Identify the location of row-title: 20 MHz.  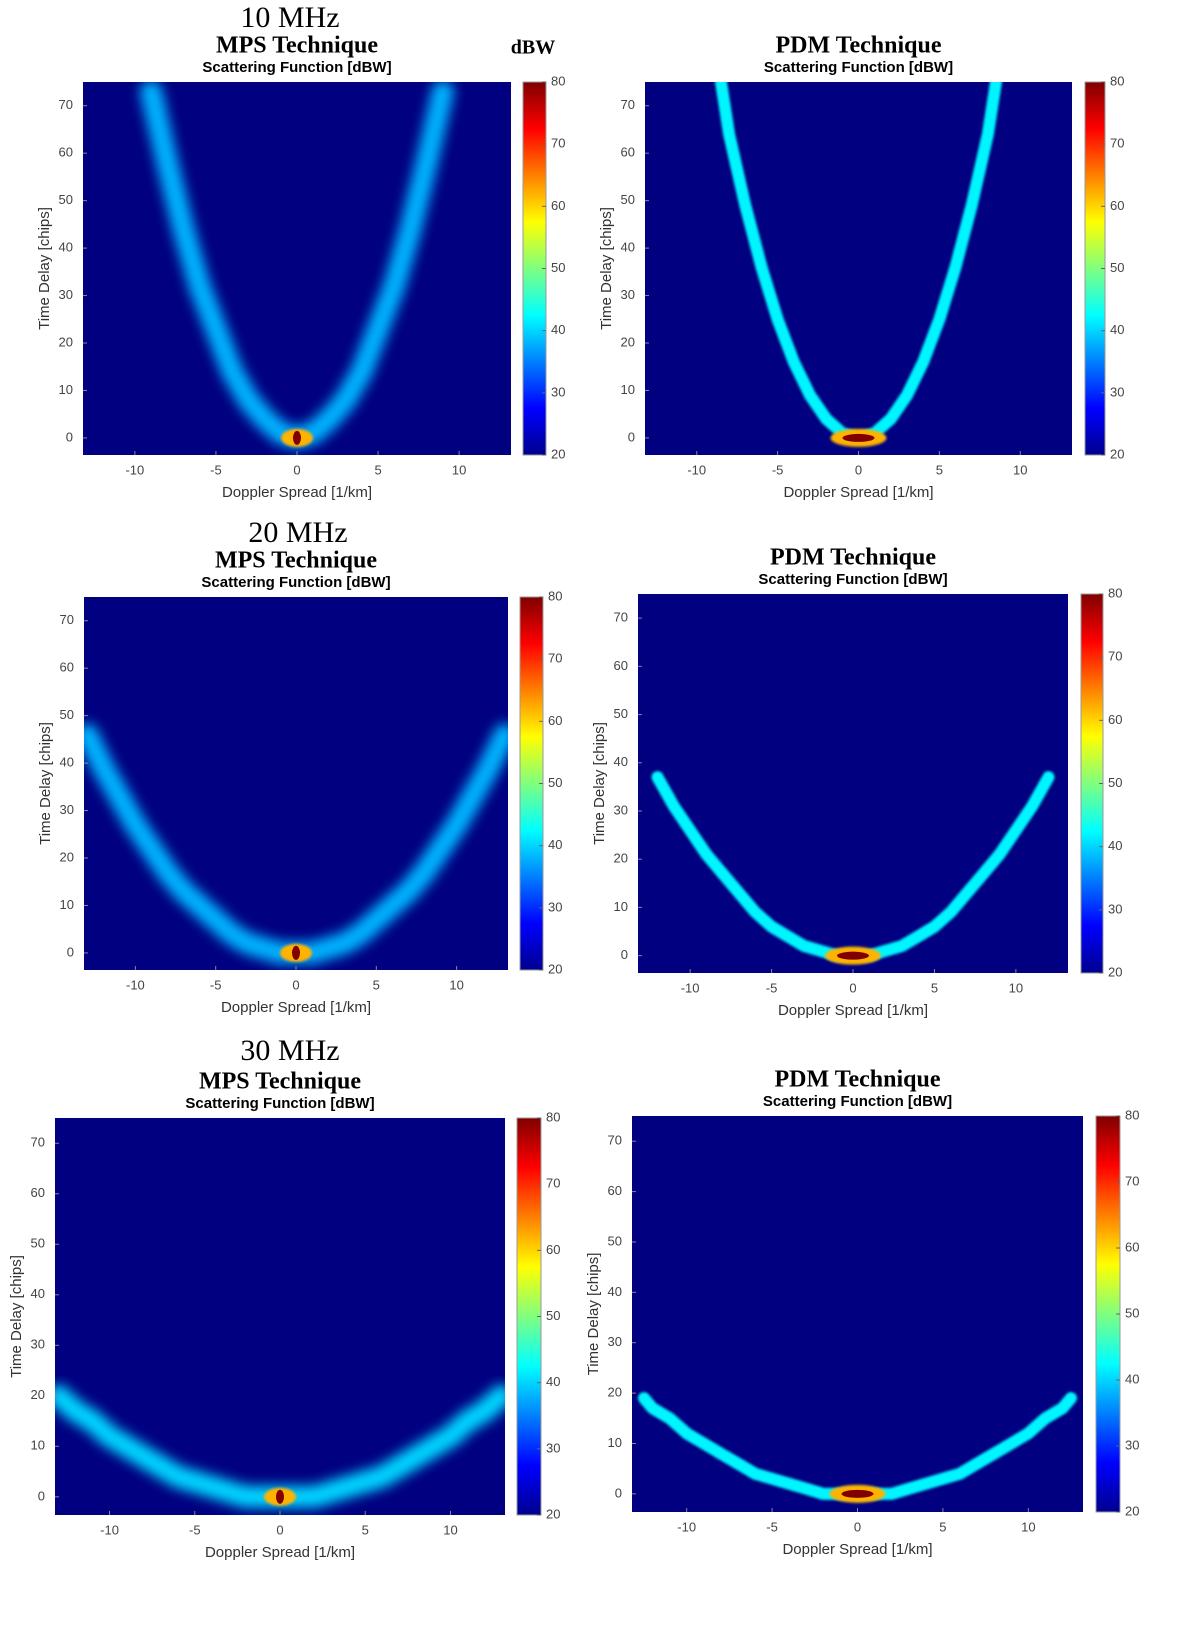
(297, 532).